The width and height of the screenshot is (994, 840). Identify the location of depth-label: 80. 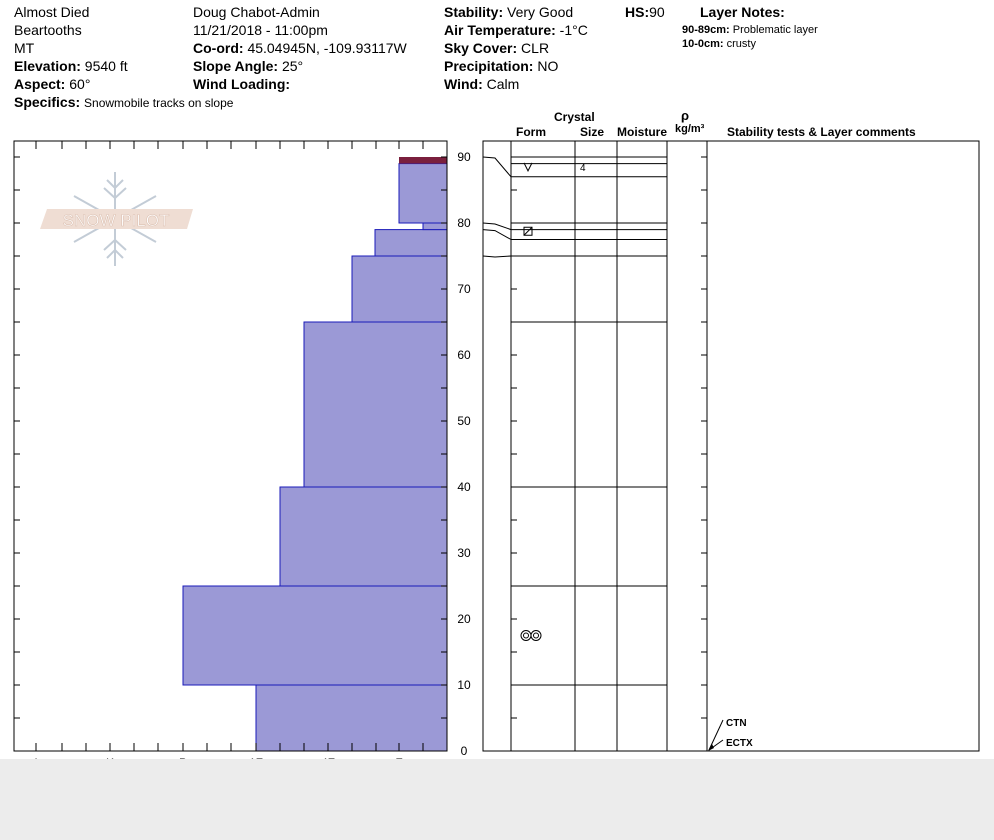
(464, 223).